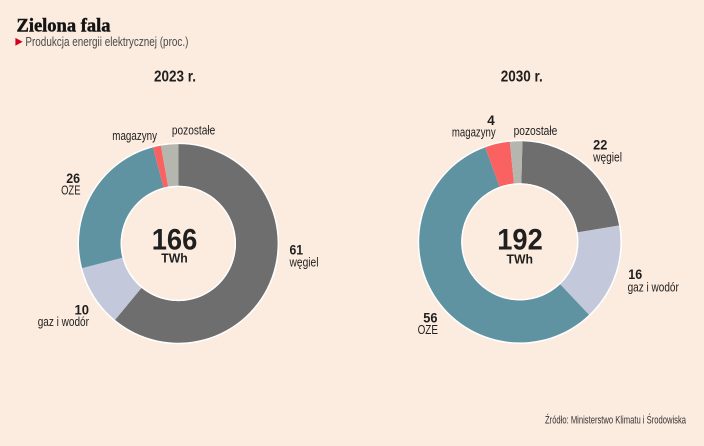 Image resolution: width=704 pixels, height=446 pixels. Describe the element at coordinates (73, 178) in the screenshot. I see `svg-text: 26` at that location.